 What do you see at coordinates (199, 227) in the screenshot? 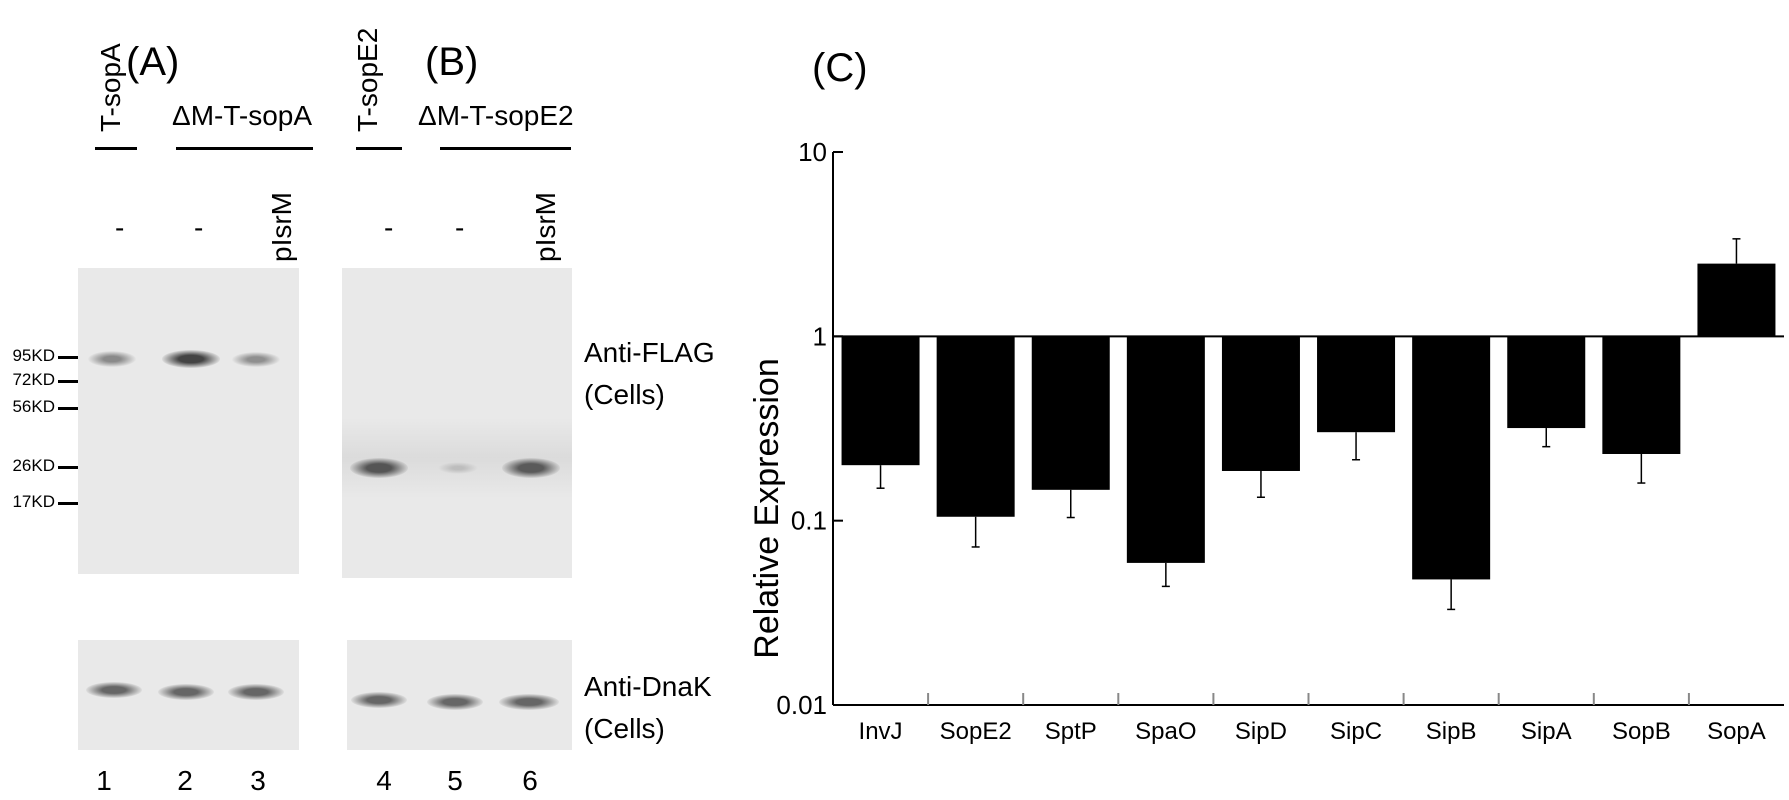
I see `treatment-lane-2: -` at bounding box center [199, 227].